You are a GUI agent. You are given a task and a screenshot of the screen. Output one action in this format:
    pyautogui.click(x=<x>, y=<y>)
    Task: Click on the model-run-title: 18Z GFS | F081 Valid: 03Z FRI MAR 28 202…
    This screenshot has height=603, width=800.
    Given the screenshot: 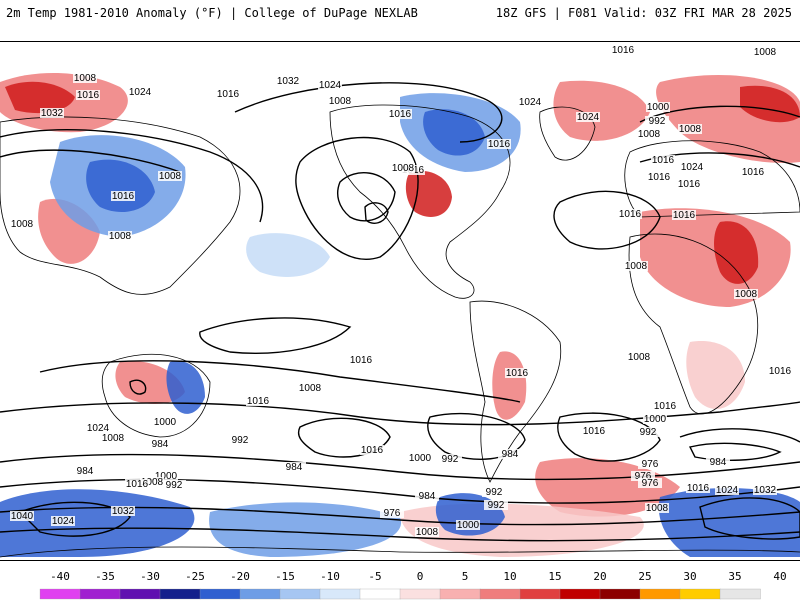 What is the action you would take?
    pyautogui.click(x=643, y=13)
    